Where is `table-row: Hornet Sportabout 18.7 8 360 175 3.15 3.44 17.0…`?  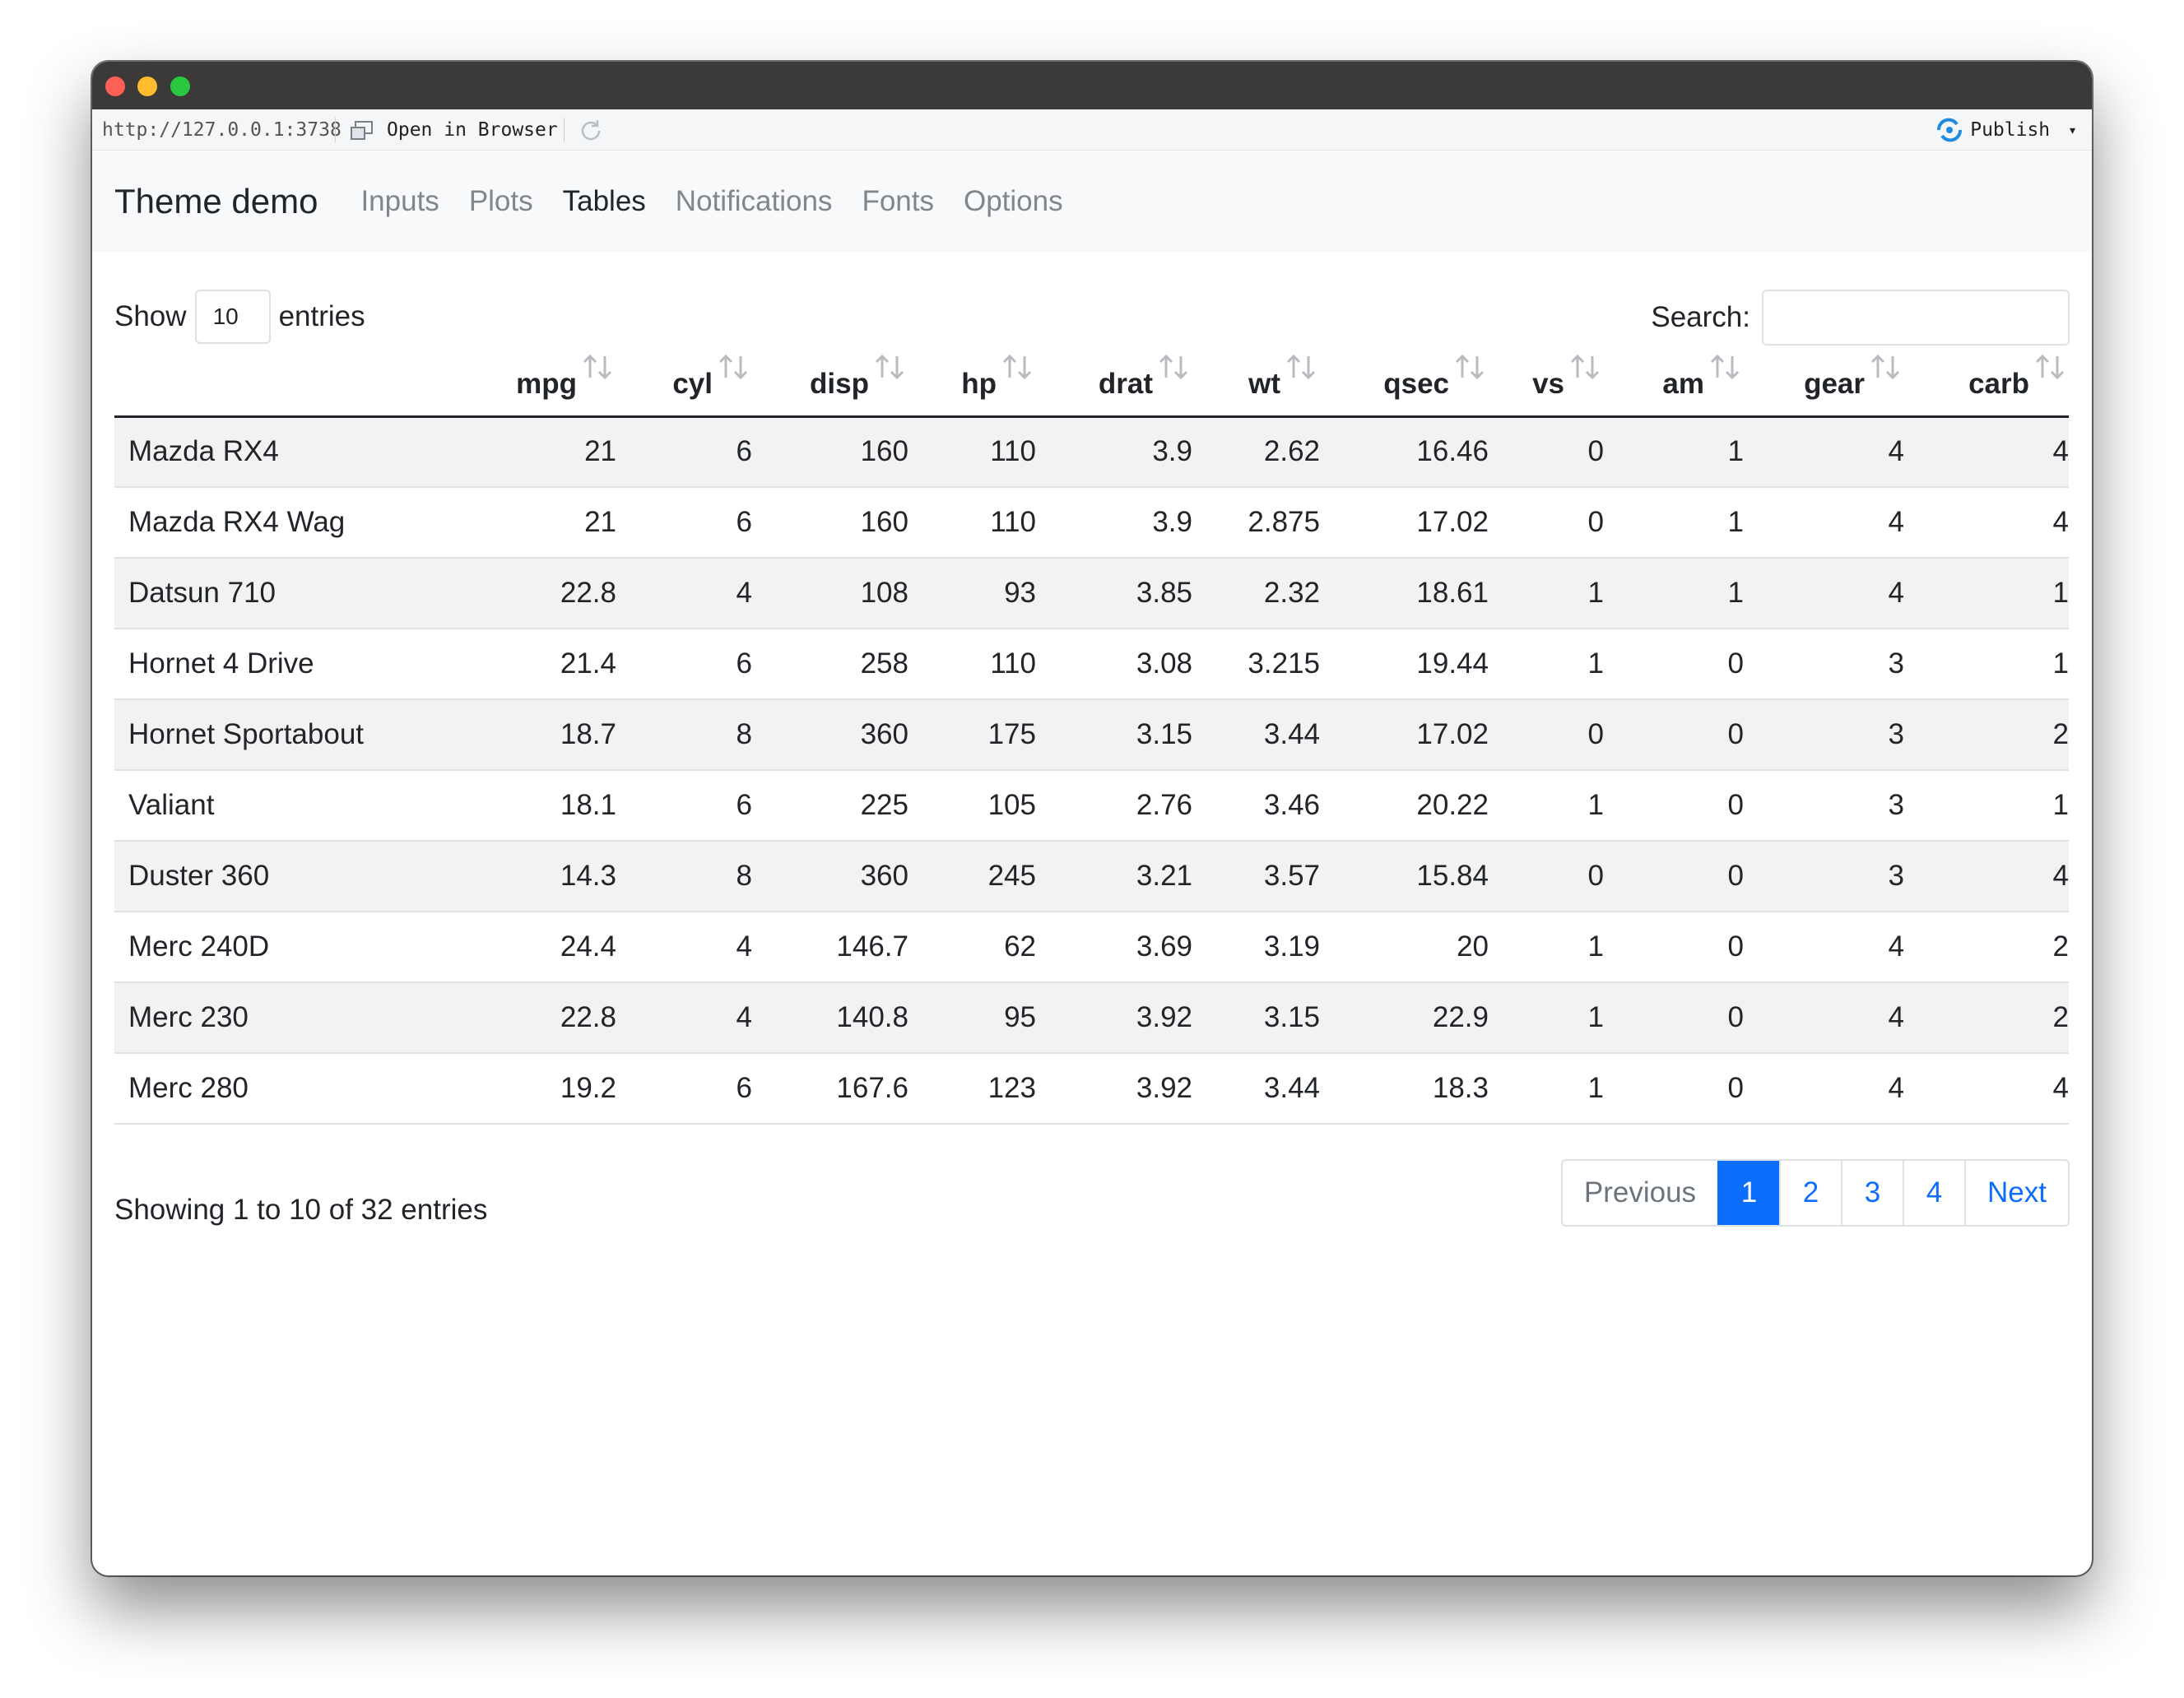 table-row: Hornet Sportabout 18.7 8 360 175 3.15 3.44 17.0… is located at coordinates (1091, 735).